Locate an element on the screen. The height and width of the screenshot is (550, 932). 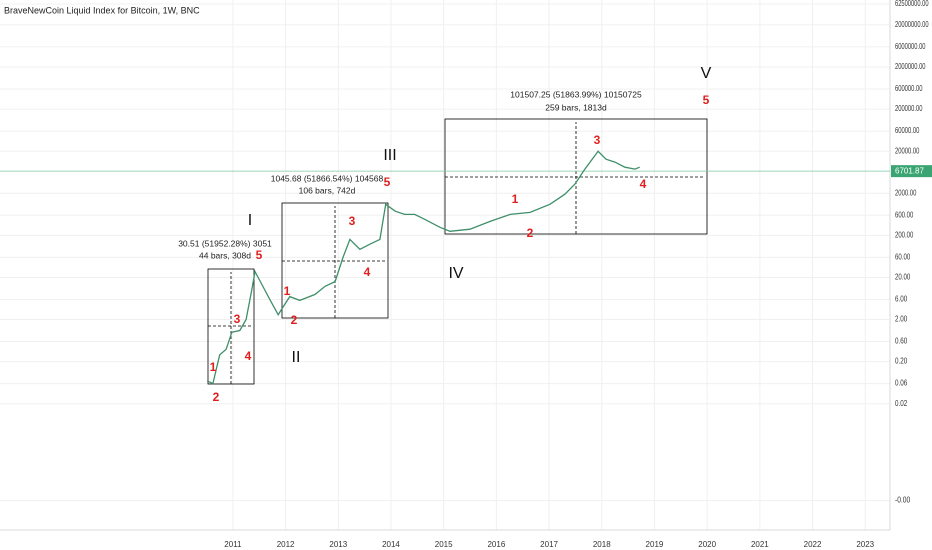
y-tick-label: -0.00 is located at coordinates (903, 500).